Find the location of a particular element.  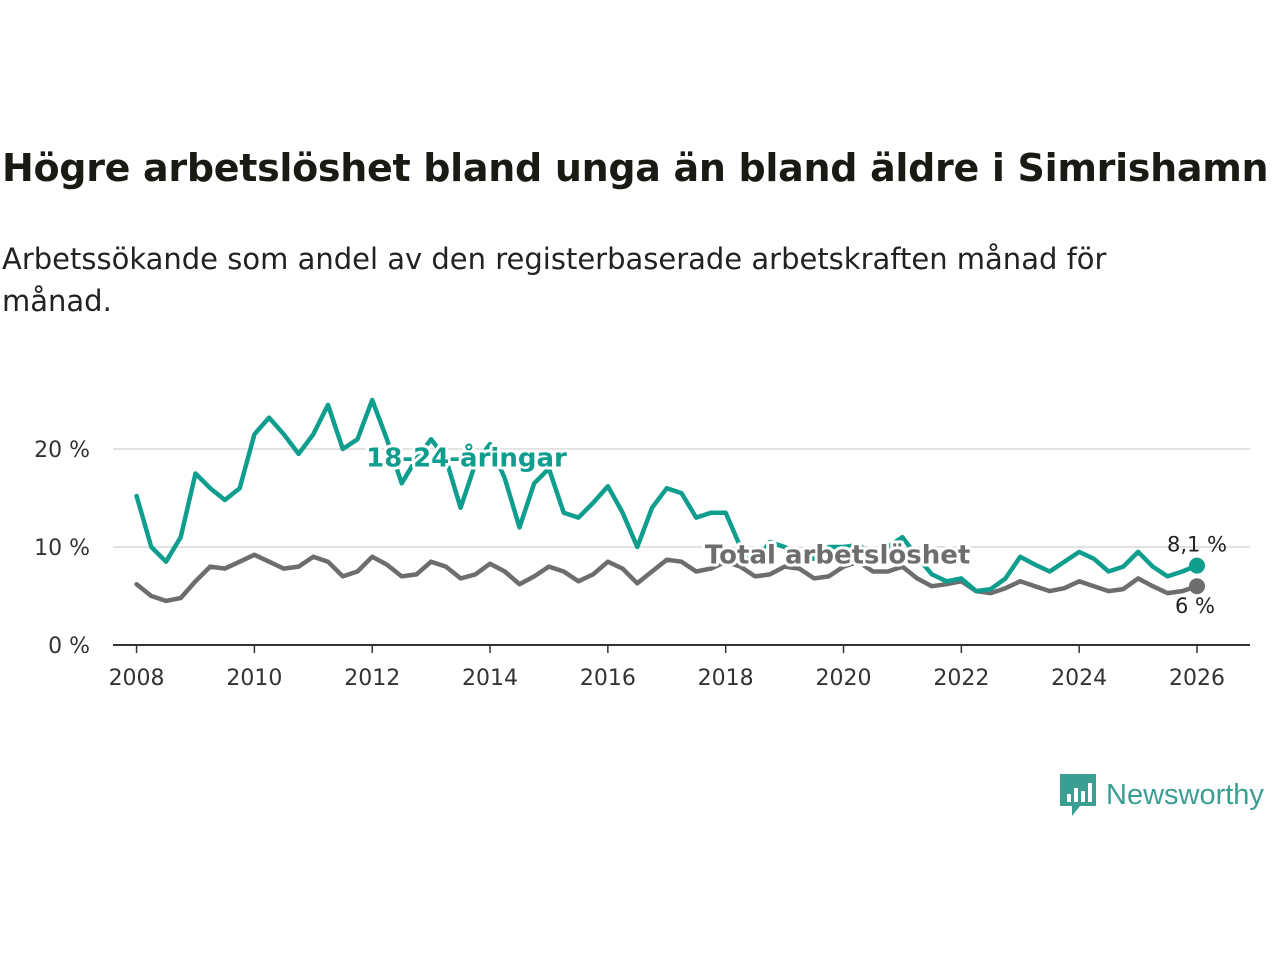

y-tick-label: 10 % is located at coordinates (62, 548).